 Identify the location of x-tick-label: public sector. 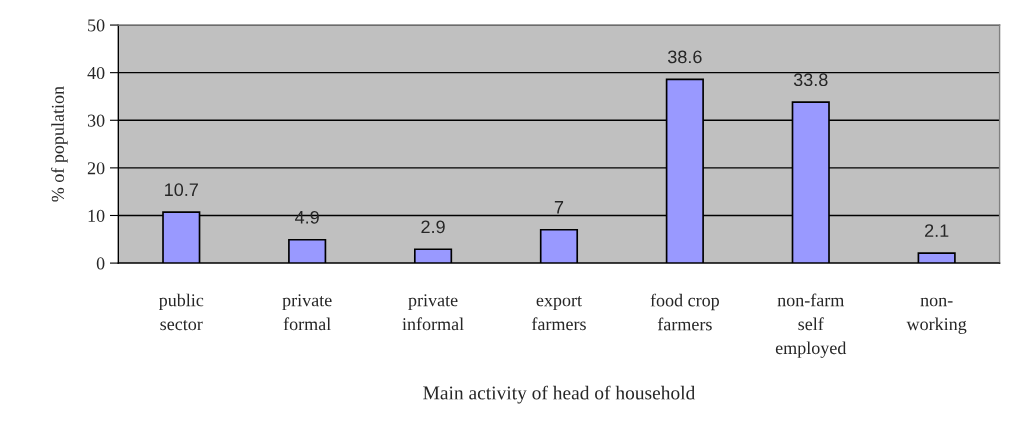
(181, 312).